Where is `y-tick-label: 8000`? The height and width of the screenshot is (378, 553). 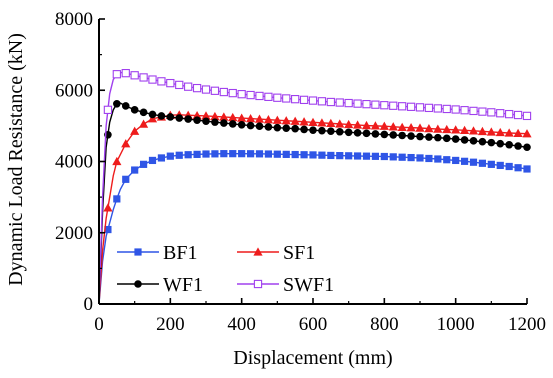
y-tick-label: 8000 is located at coordinates (74, 19).